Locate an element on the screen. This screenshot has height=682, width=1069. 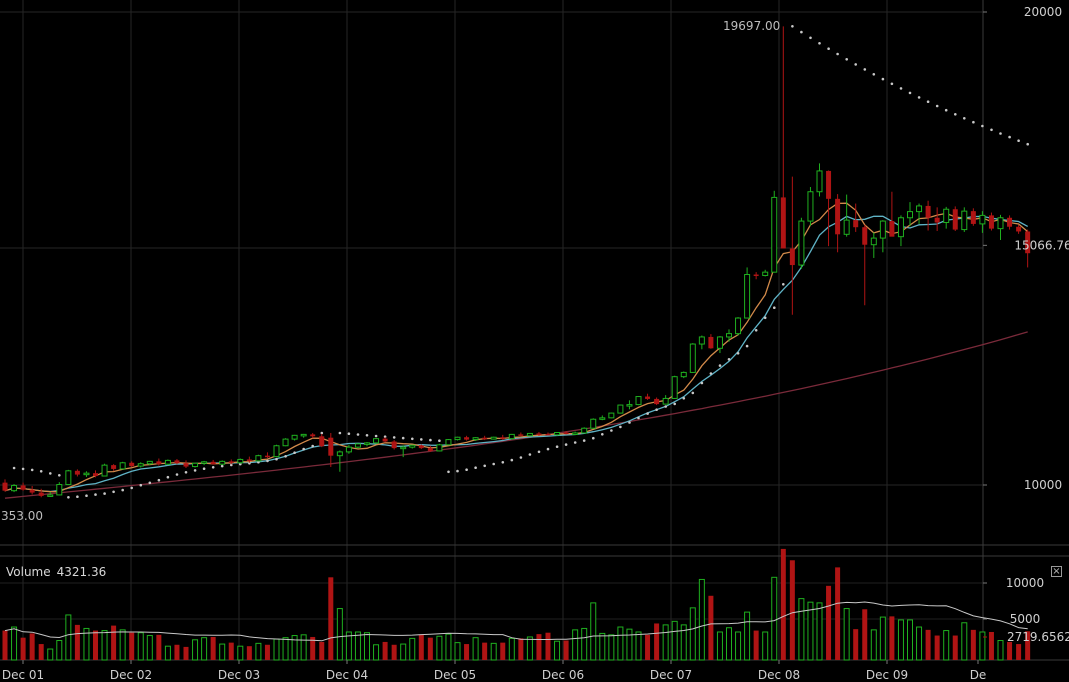
volume-tick-label: 10000 is located at coordinates (1025, 583).